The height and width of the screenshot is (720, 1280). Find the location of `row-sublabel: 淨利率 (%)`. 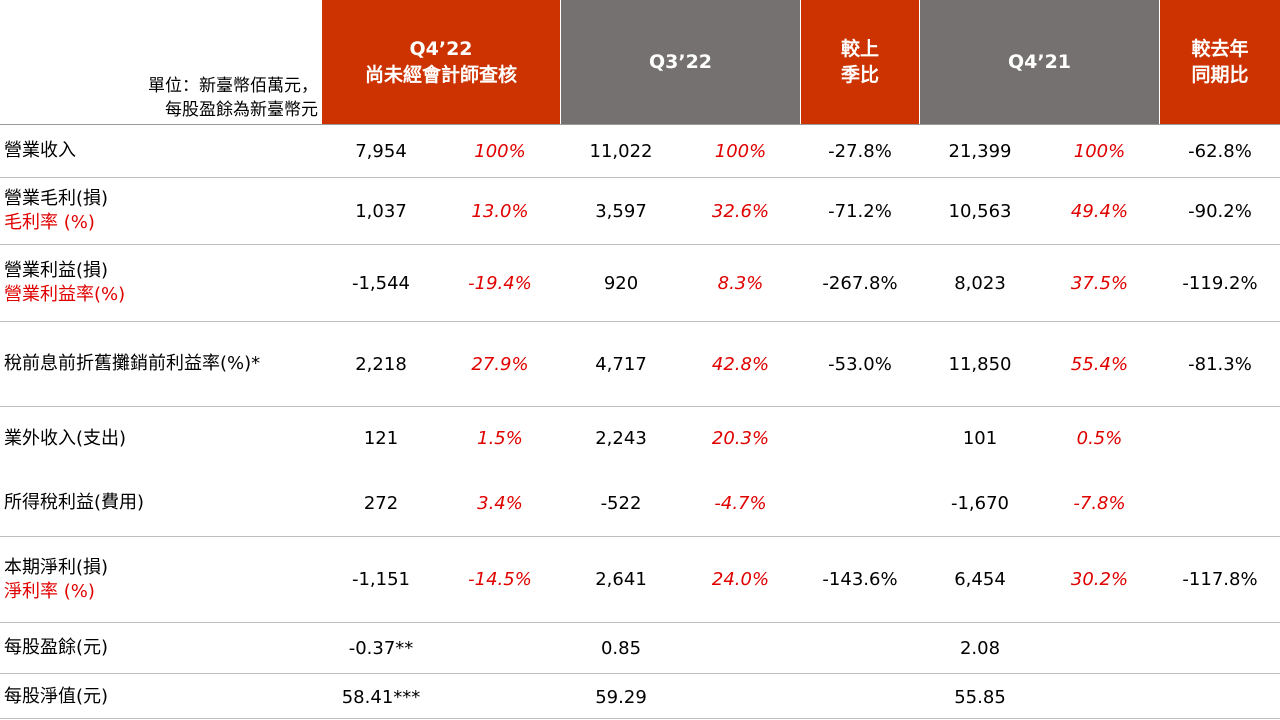

row-sublabel: 淨利率 (%) is located at coordinates (49, 591).